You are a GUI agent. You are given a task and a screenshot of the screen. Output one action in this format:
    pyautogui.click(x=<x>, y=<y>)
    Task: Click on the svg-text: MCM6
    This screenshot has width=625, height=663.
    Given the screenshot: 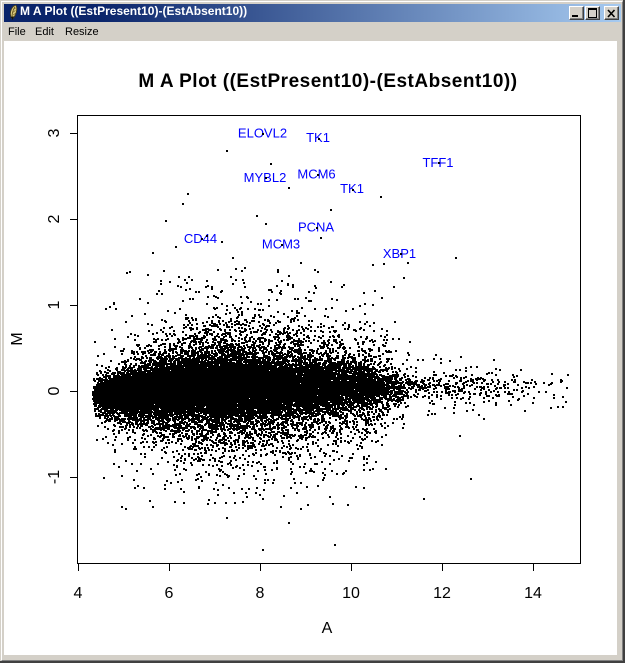 What is the action you would take?
    pyautogui.click(x=316, y=174)
    